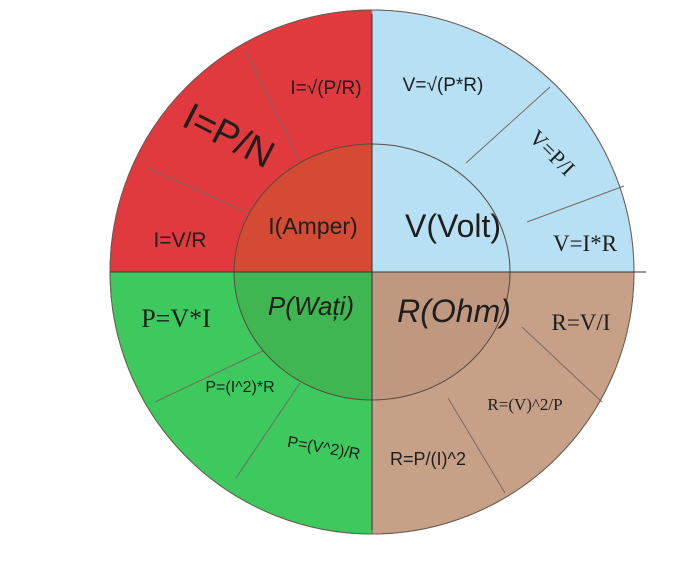 The width and height of the screenshot is (696, 564). I want to click on voltage-core, so click(441, 208).